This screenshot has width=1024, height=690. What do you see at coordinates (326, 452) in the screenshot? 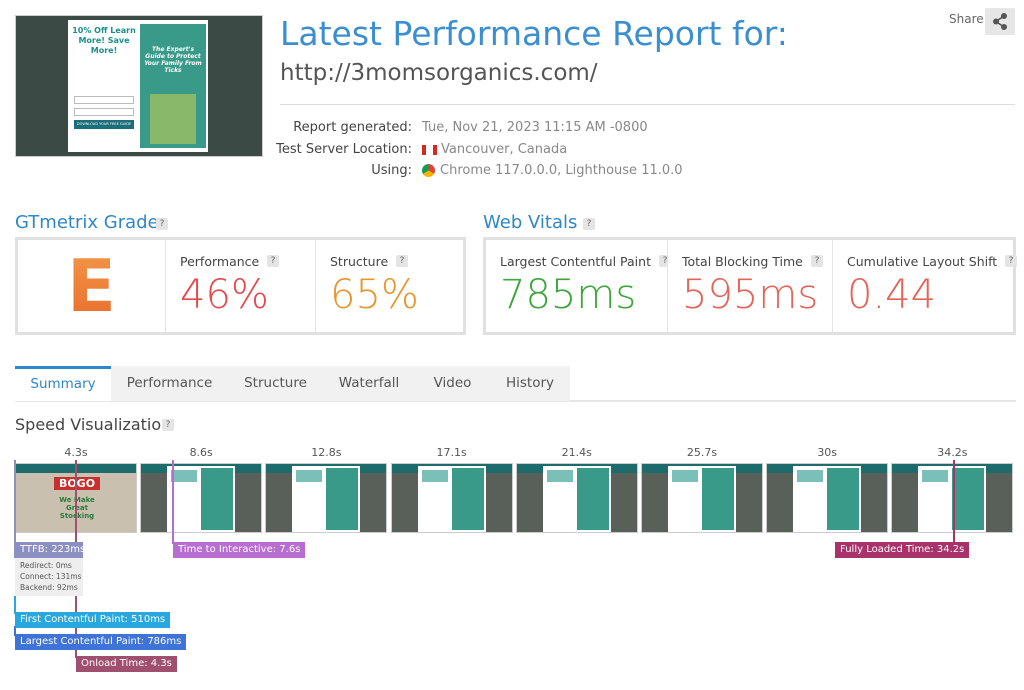
I see `frame-time: 12.8s` at bounding box center [326, 452].